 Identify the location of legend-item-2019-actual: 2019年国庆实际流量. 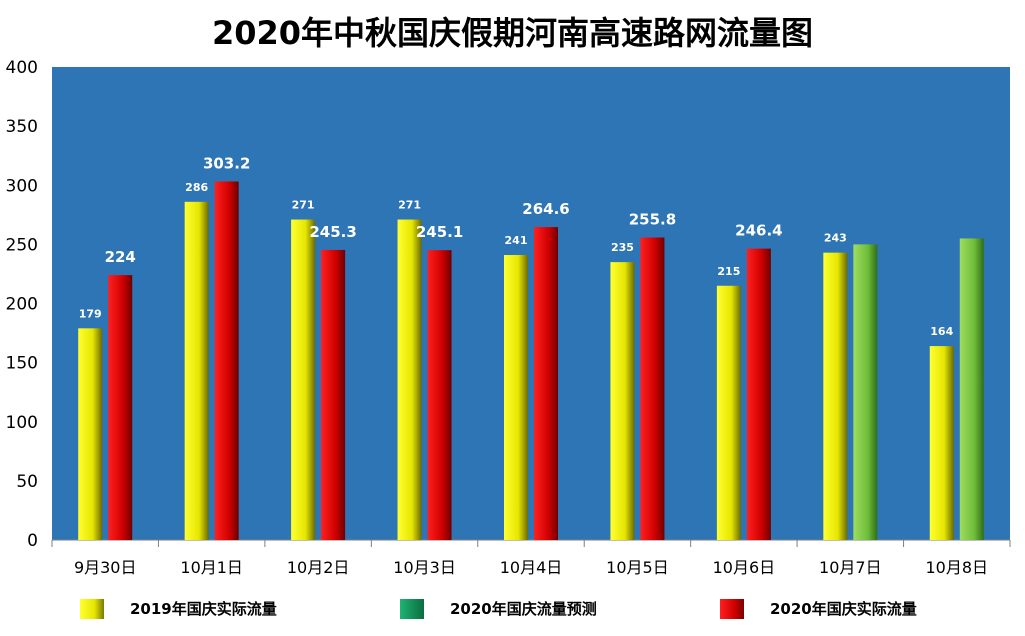
(178, 608).